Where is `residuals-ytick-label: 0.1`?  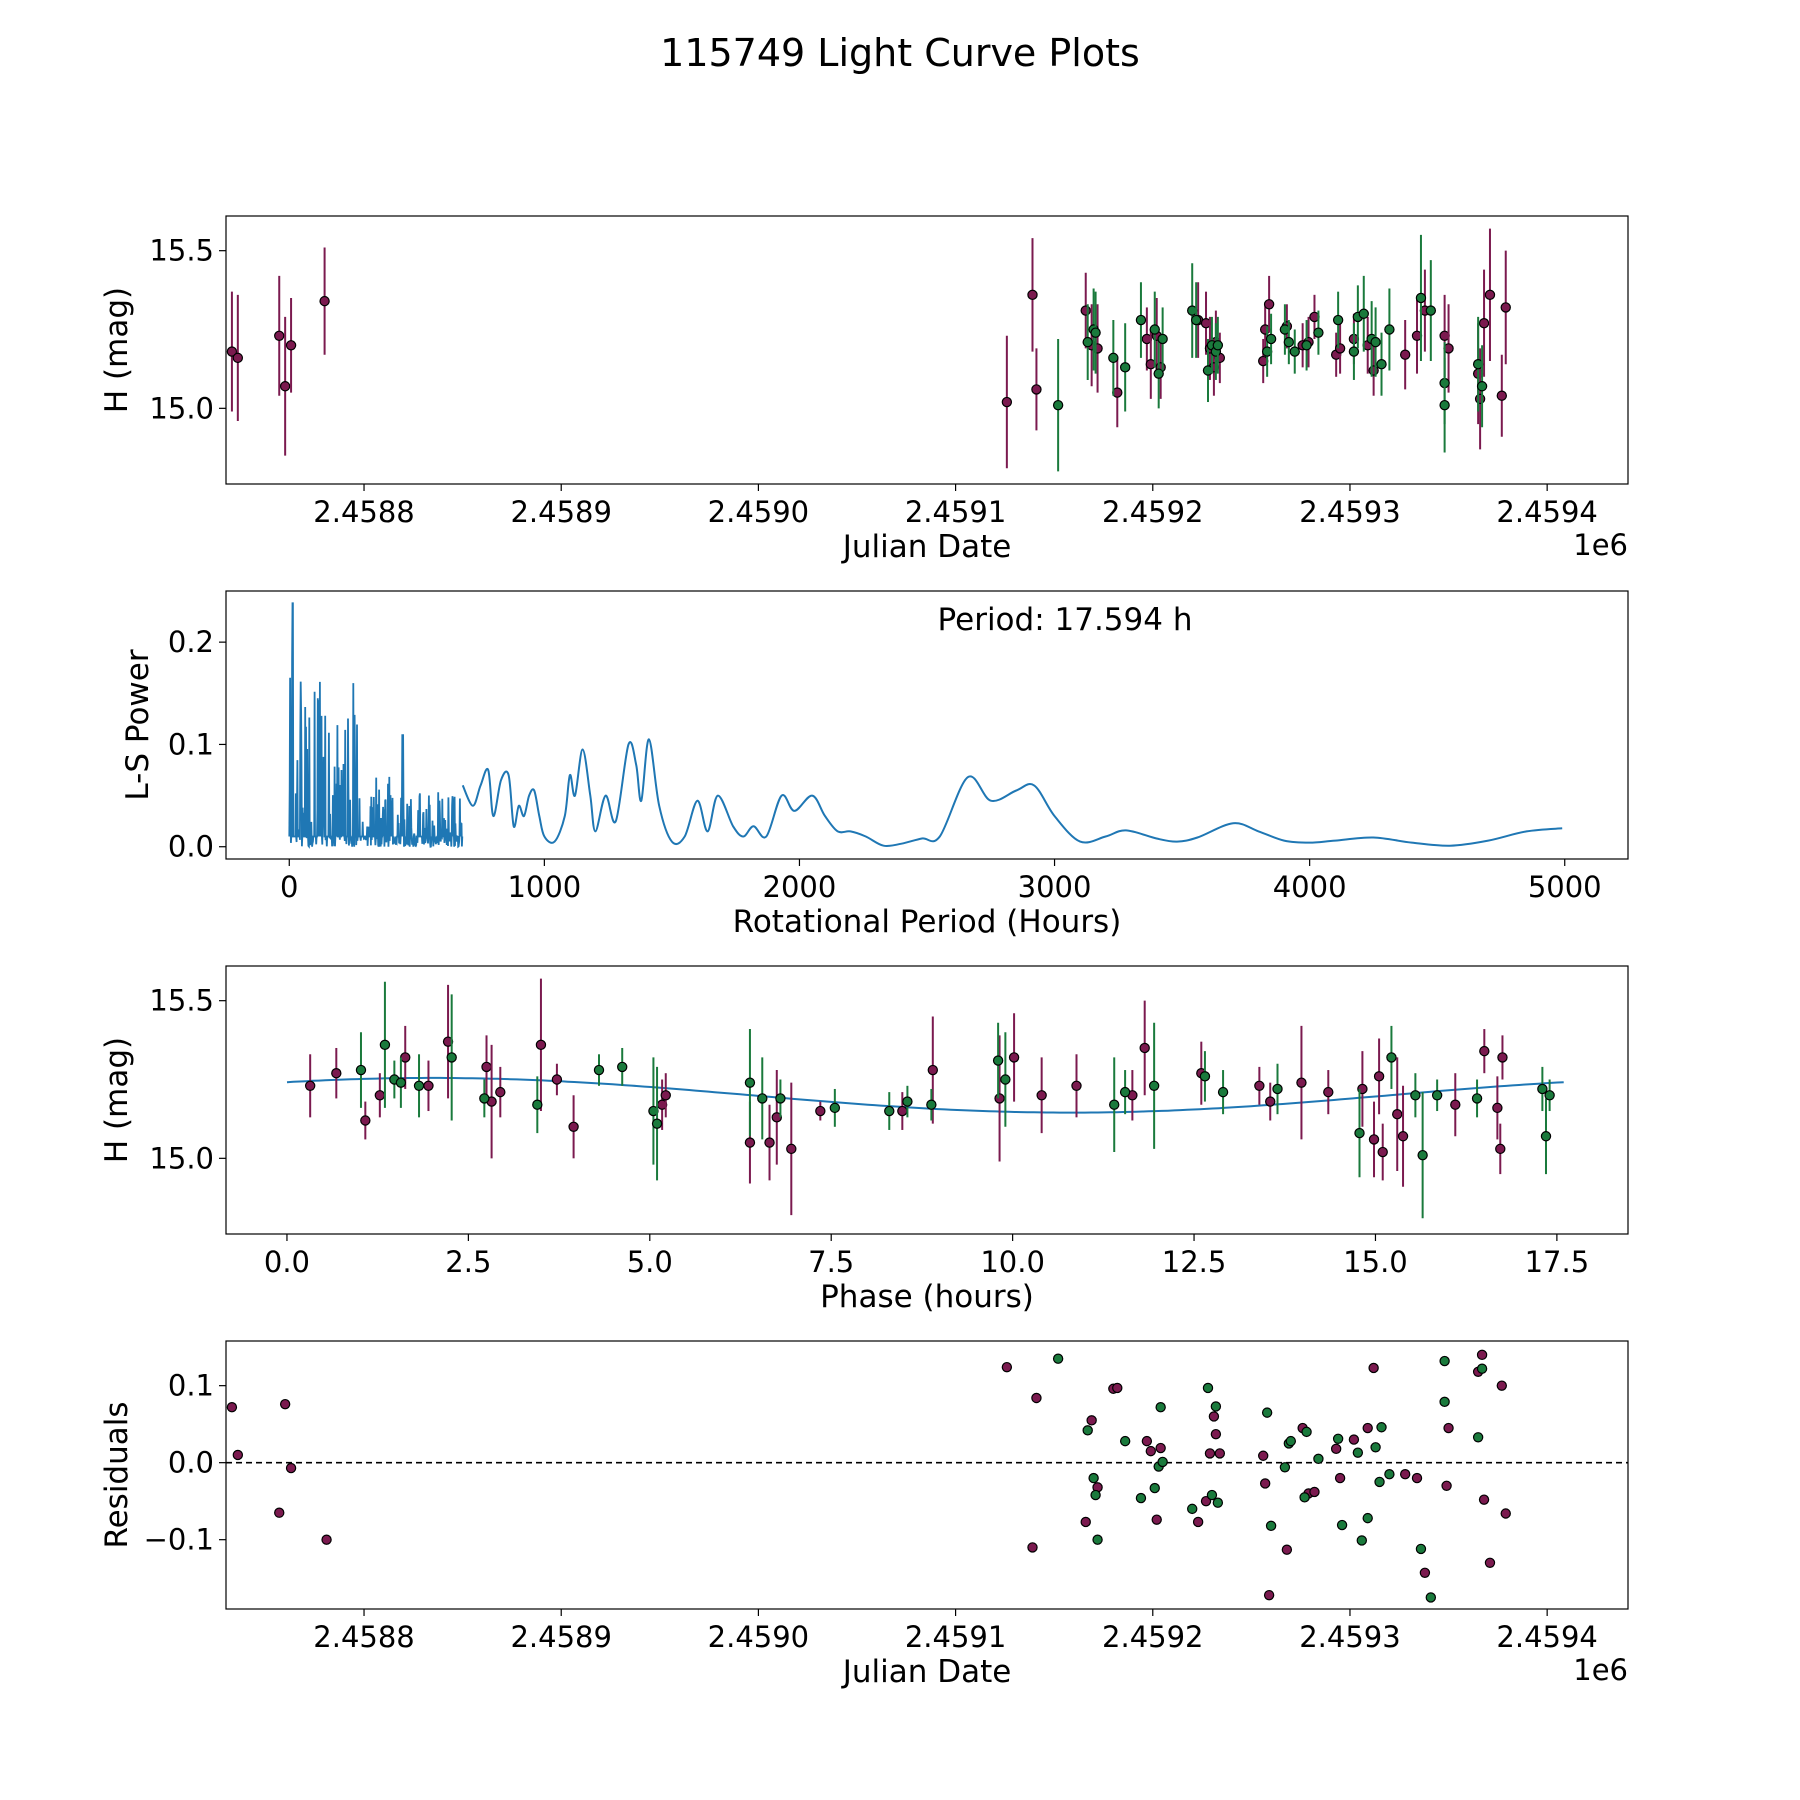
residuals-ytick-label: 0.1 is located at coordinates (191, 1386).